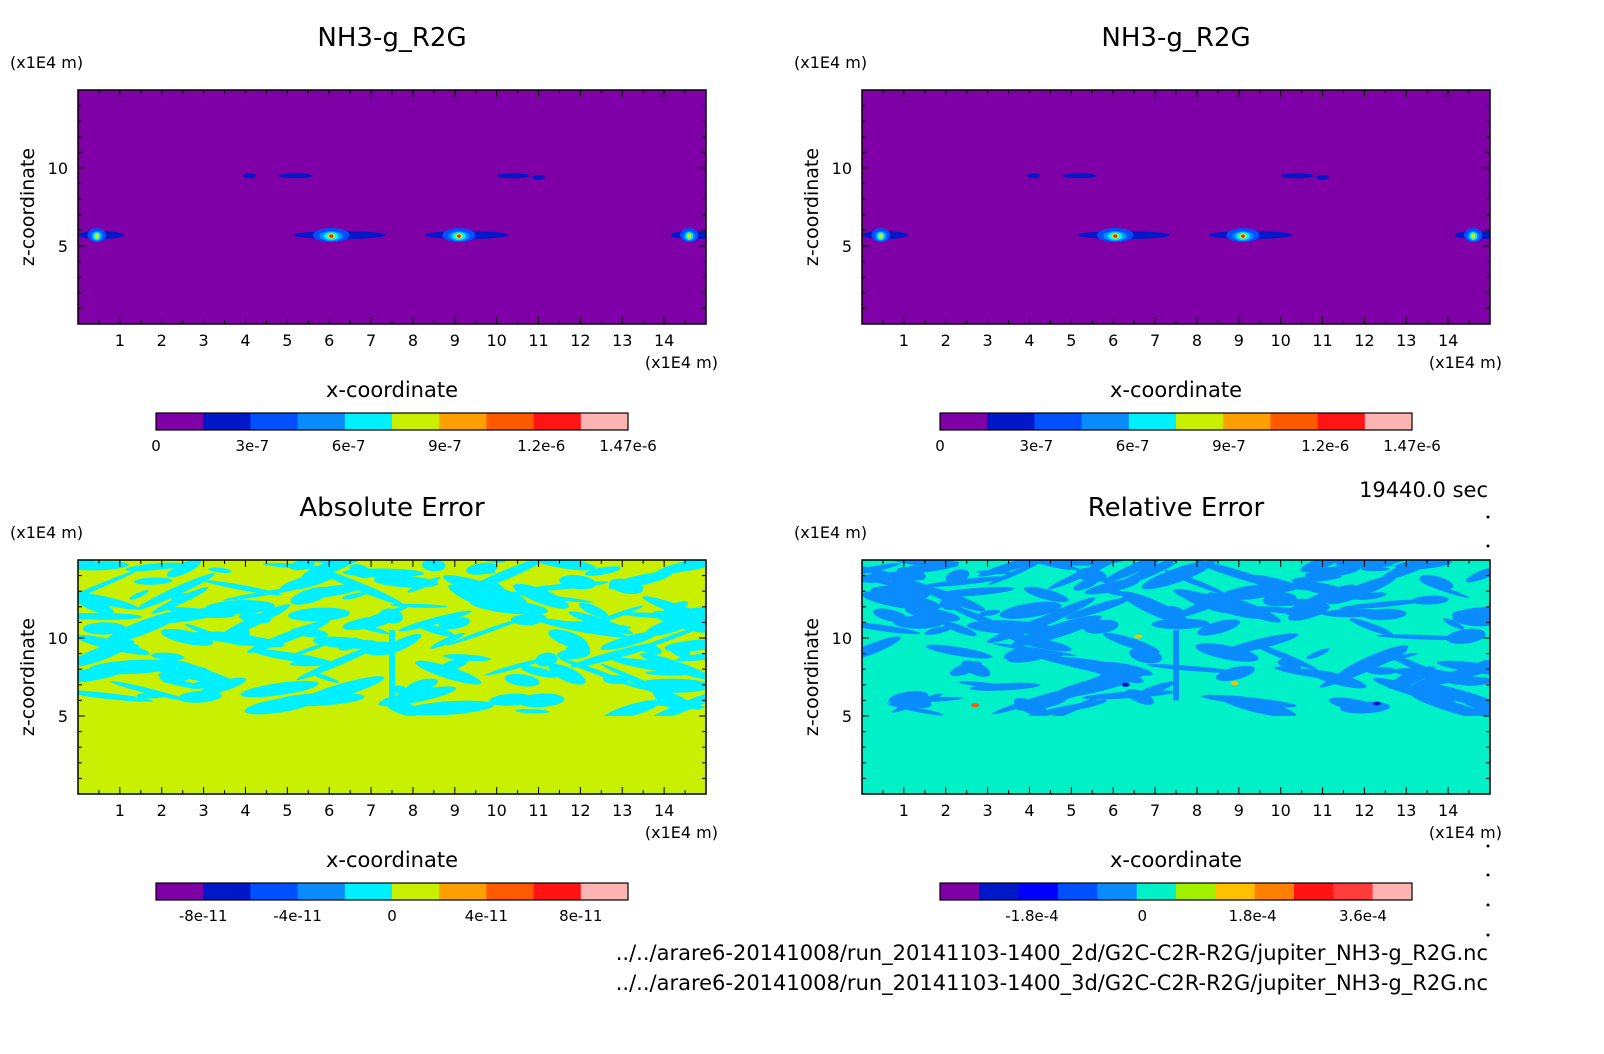 The image size is (1604, 1054). I want to click on chart-title: NH3-g_R2G, so click(1175, 38).